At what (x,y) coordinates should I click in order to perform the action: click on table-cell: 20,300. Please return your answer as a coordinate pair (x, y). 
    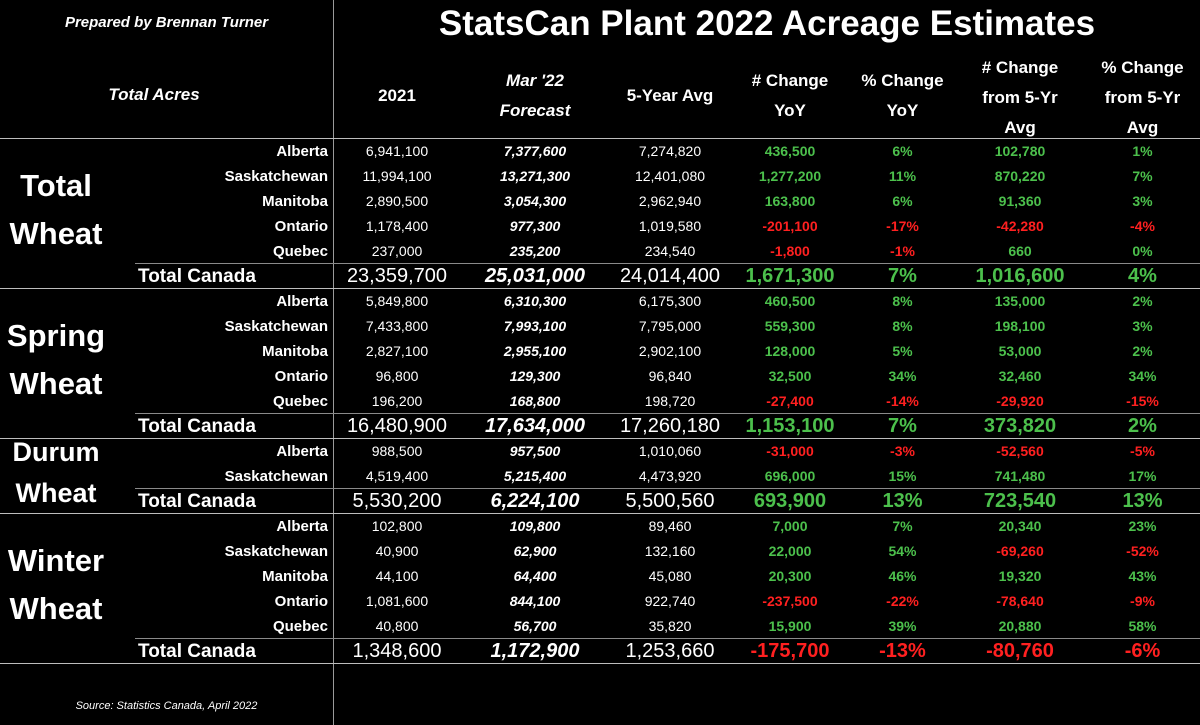
    Looking at the image, I should click on (790, 576).